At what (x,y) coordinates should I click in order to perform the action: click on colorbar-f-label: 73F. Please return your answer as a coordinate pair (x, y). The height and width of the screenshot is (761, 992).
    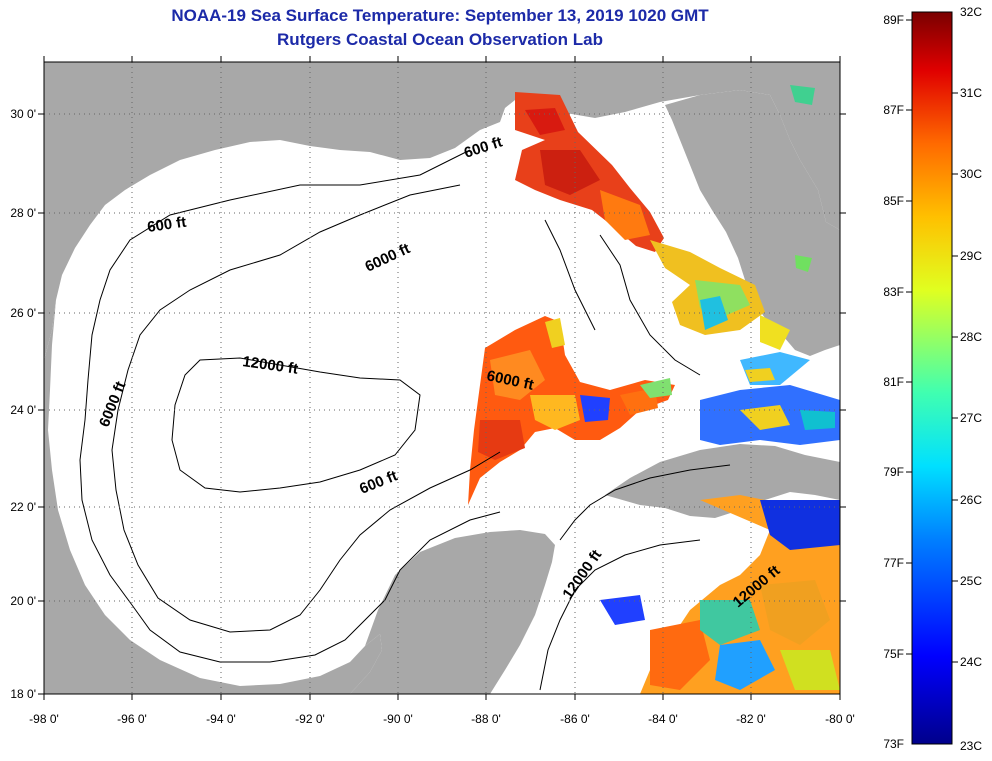
    Looking at the image, I should click on (893, 744).